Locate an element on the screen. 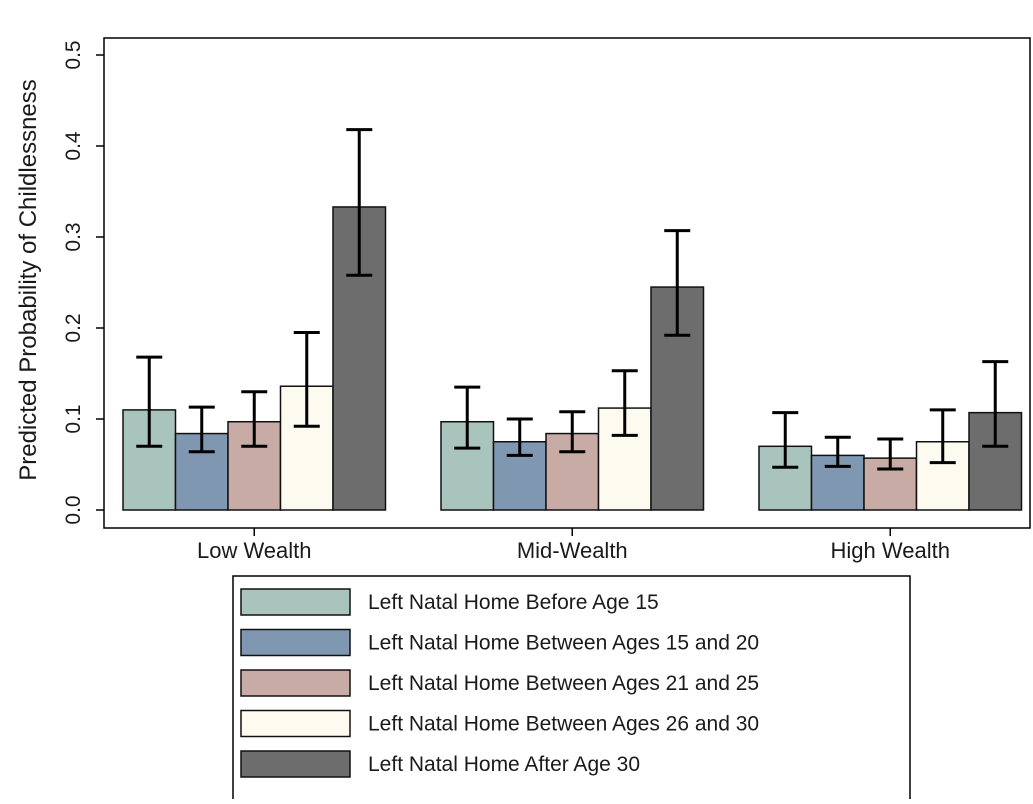 The image size is (1033, 804). y-tick-label: 0.4 is located at coordinates (73, 146).